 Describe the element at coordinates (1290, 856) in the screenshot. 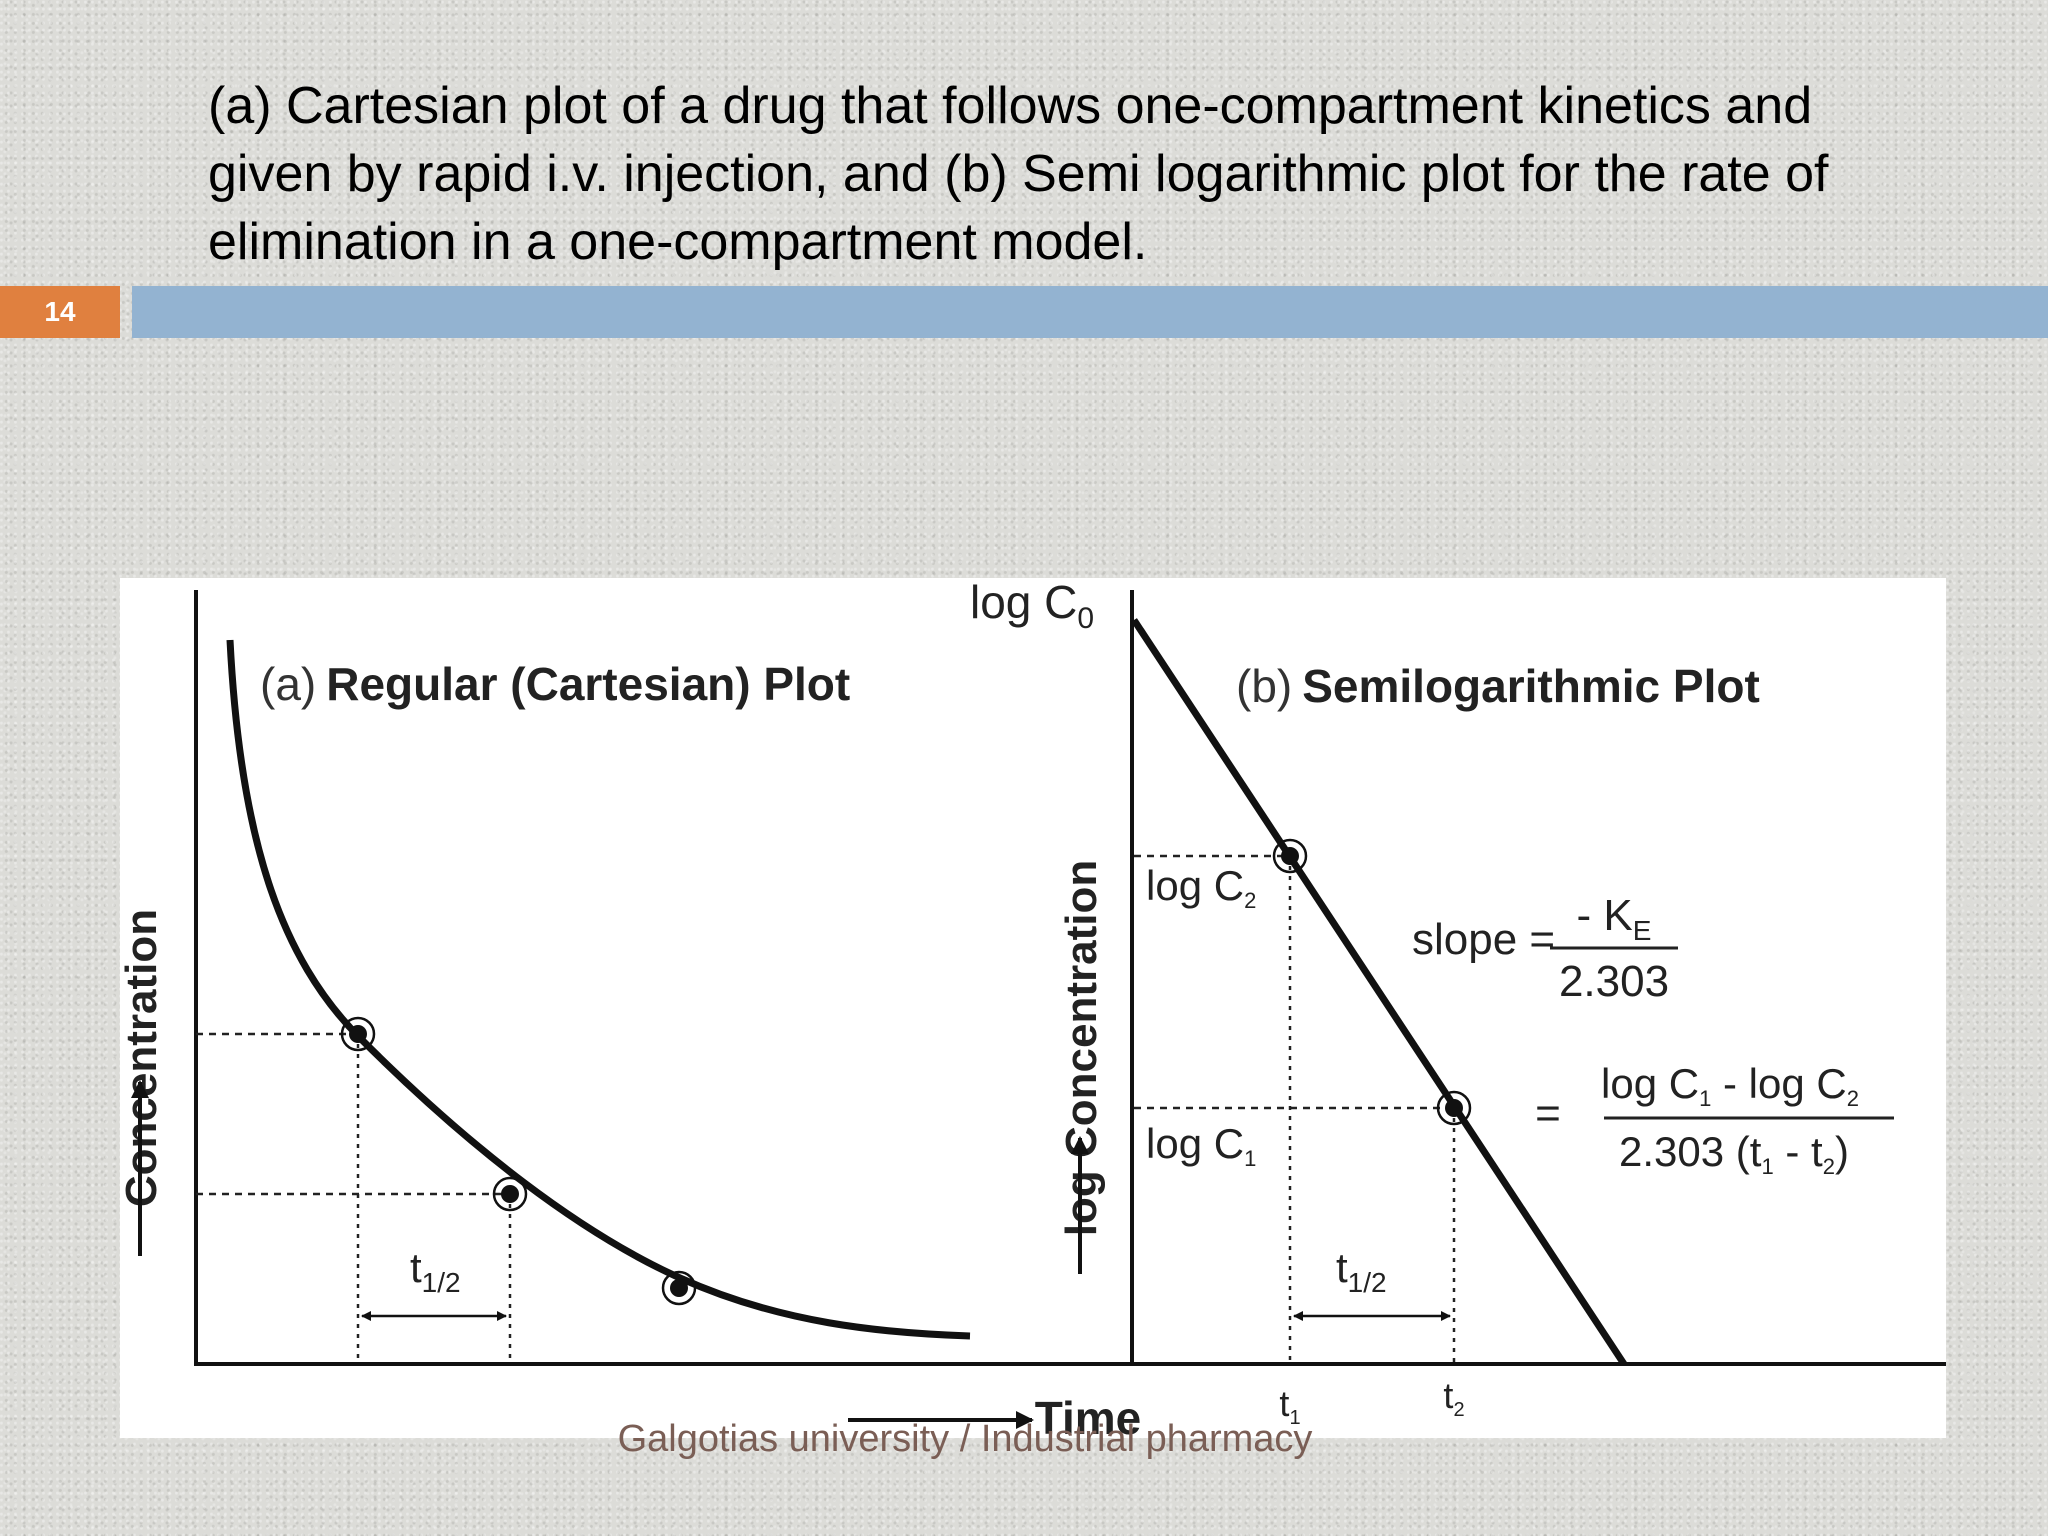

I see `panel-b-point-c2` at that location.